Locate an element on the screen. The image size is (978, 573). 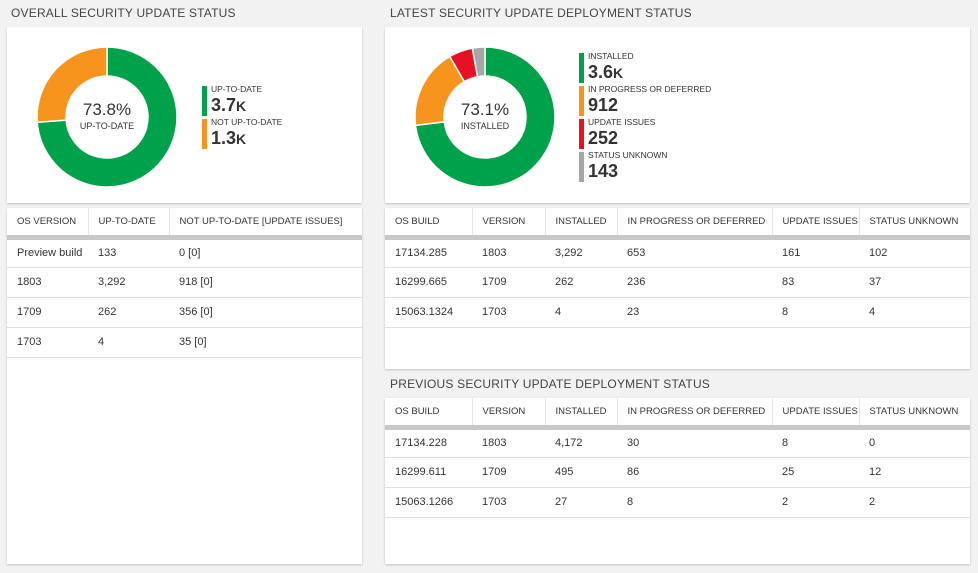
overall-legend-label: UP-TO-DATE is located at coordinates (237, 89).